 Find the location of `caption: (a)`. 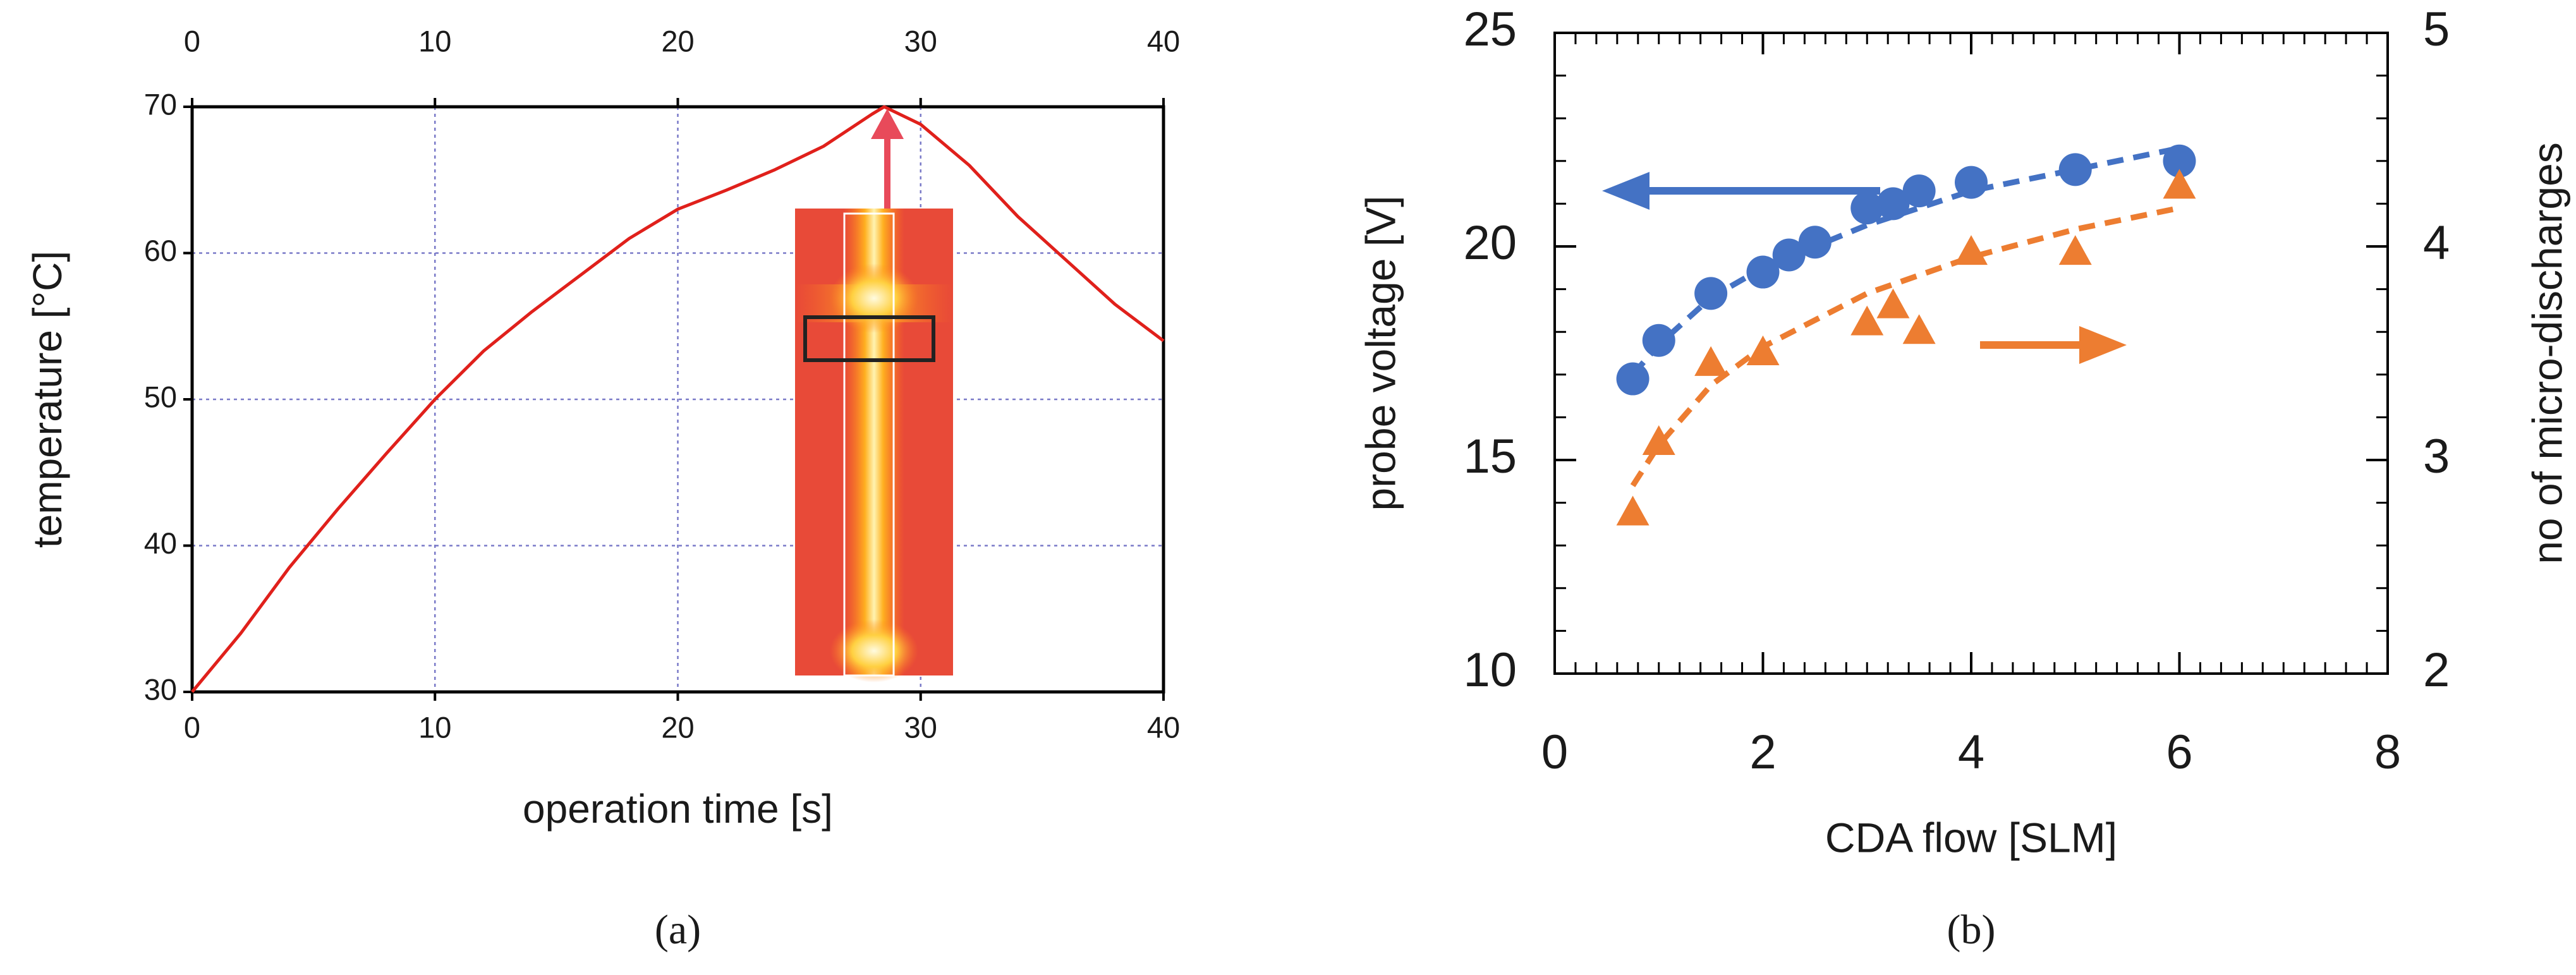

caption: (a) is located at coordinates (678, 930).